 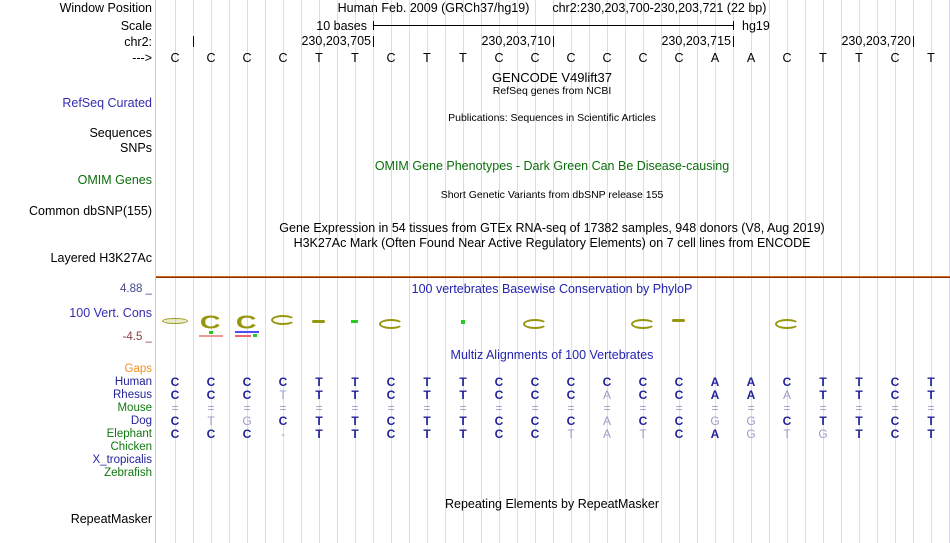 I want to click on species-label-rhesus: Rhesus, so click(x=132, y=395).